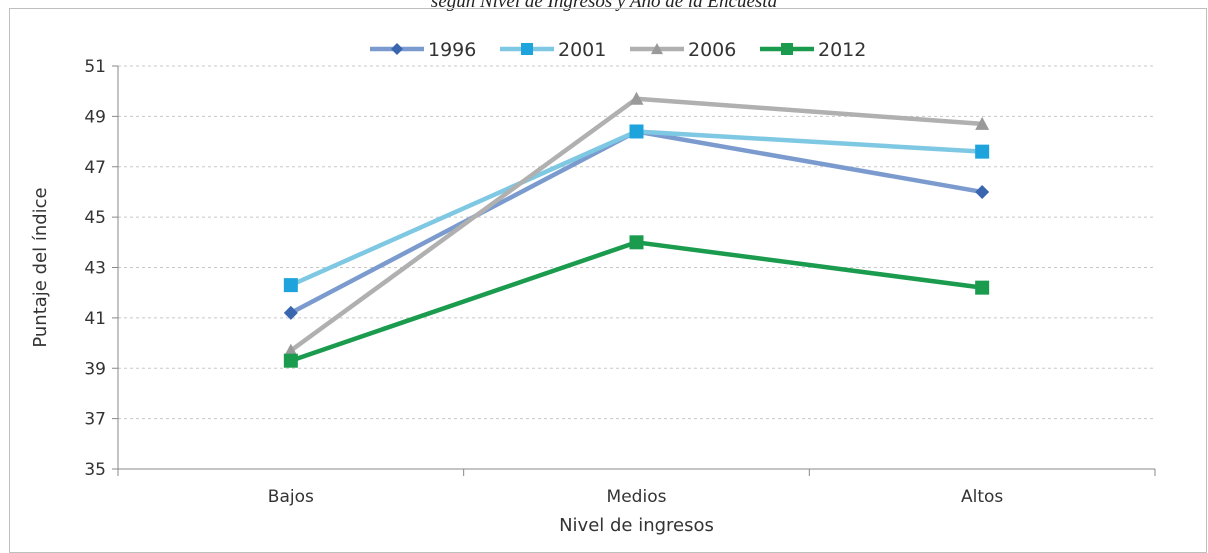 The width and height of the screenshot is (1208, 553). What do you see at coordinates (95, 269) in the screenshot?
I see `y-tick-label: 43` at bounding box center [95, 269].